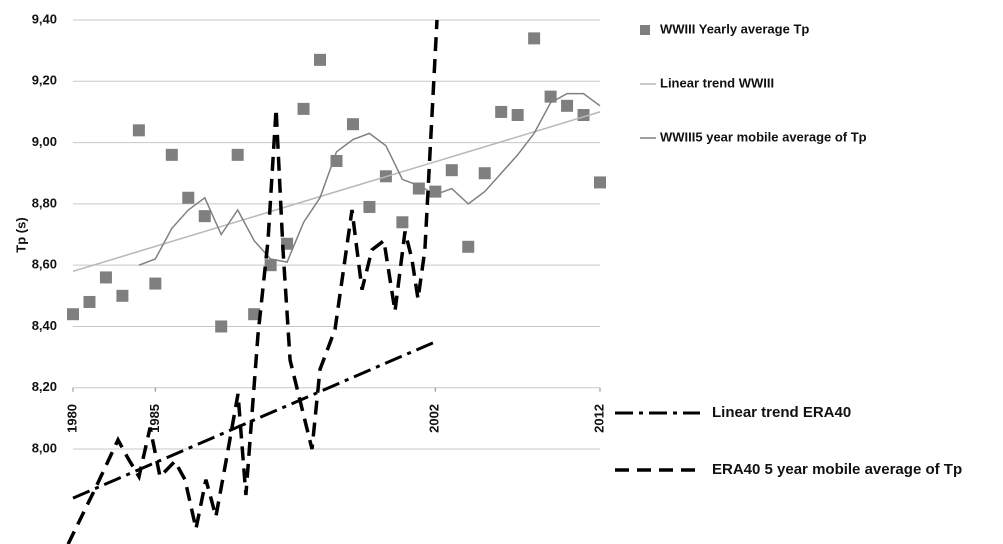 The height and width of the screenshot is (544, 1003). What do you see at coordinates (44, 80) in the screenshot?
I see `y-tick-label: 9,20` at bounding box center [44, 80].